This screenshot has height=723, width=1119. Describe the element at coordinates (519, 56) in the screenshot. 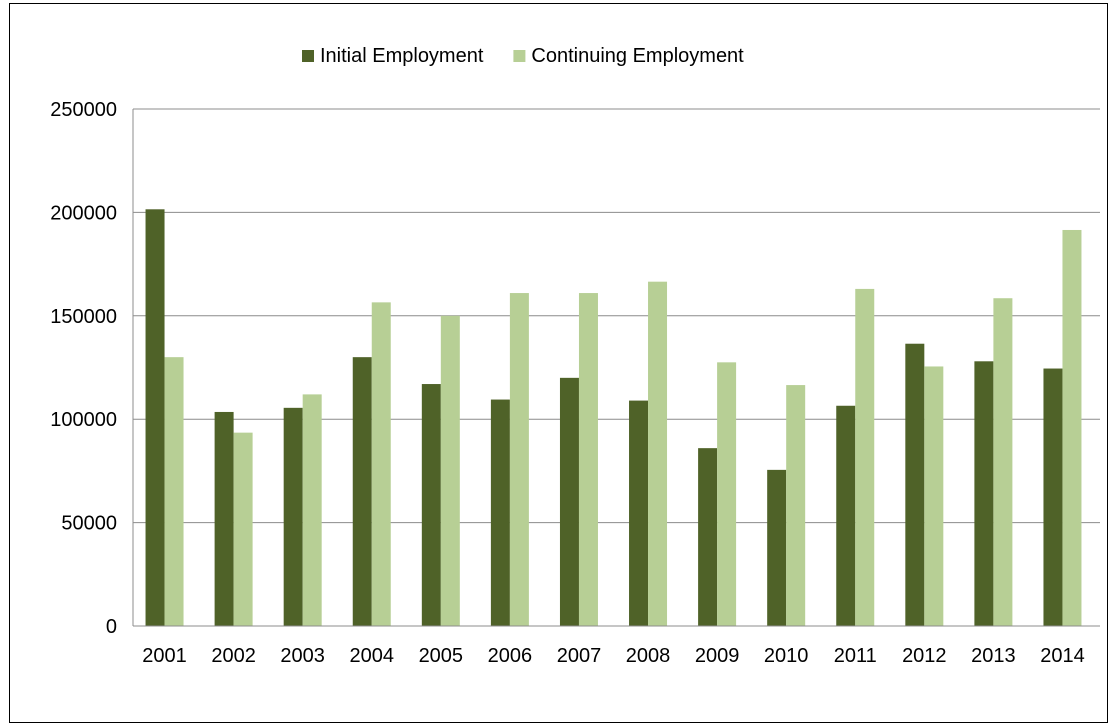

I see `legend-swatch-continuing-employment` at that location.